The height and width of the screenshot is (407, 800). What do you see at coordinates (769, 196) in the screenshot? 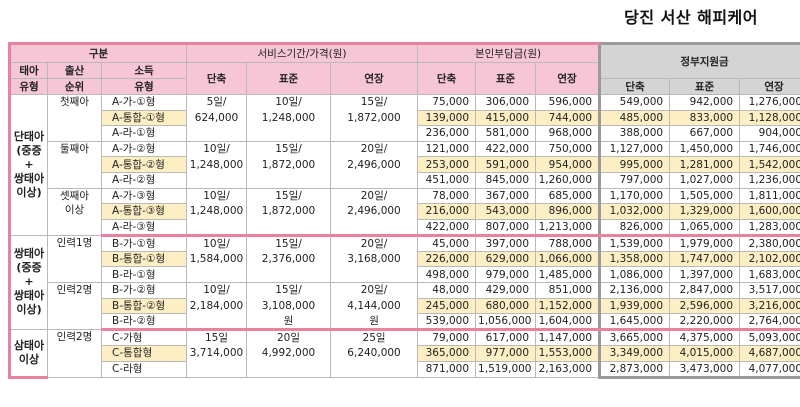
I see `gov-value: 1,811,000` at bounding box center [769, 196].